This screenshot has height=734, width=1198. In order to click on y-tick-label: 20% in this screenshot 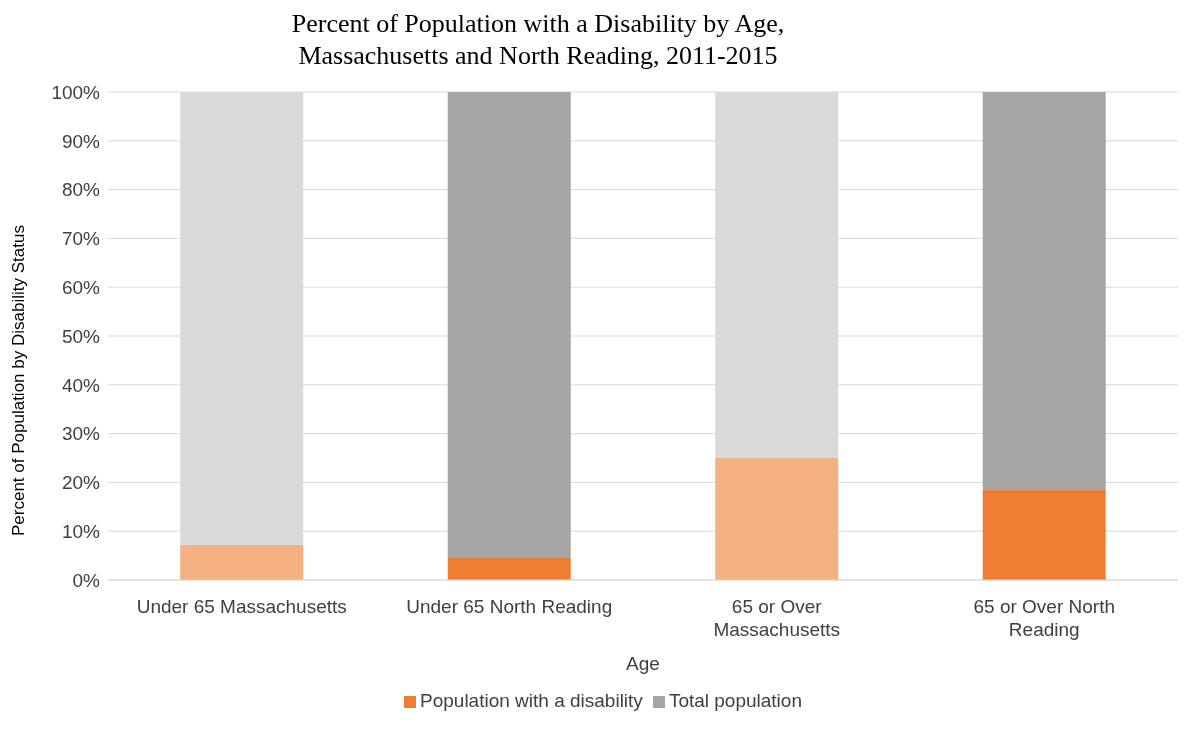, I will do `click(81, 483)`.